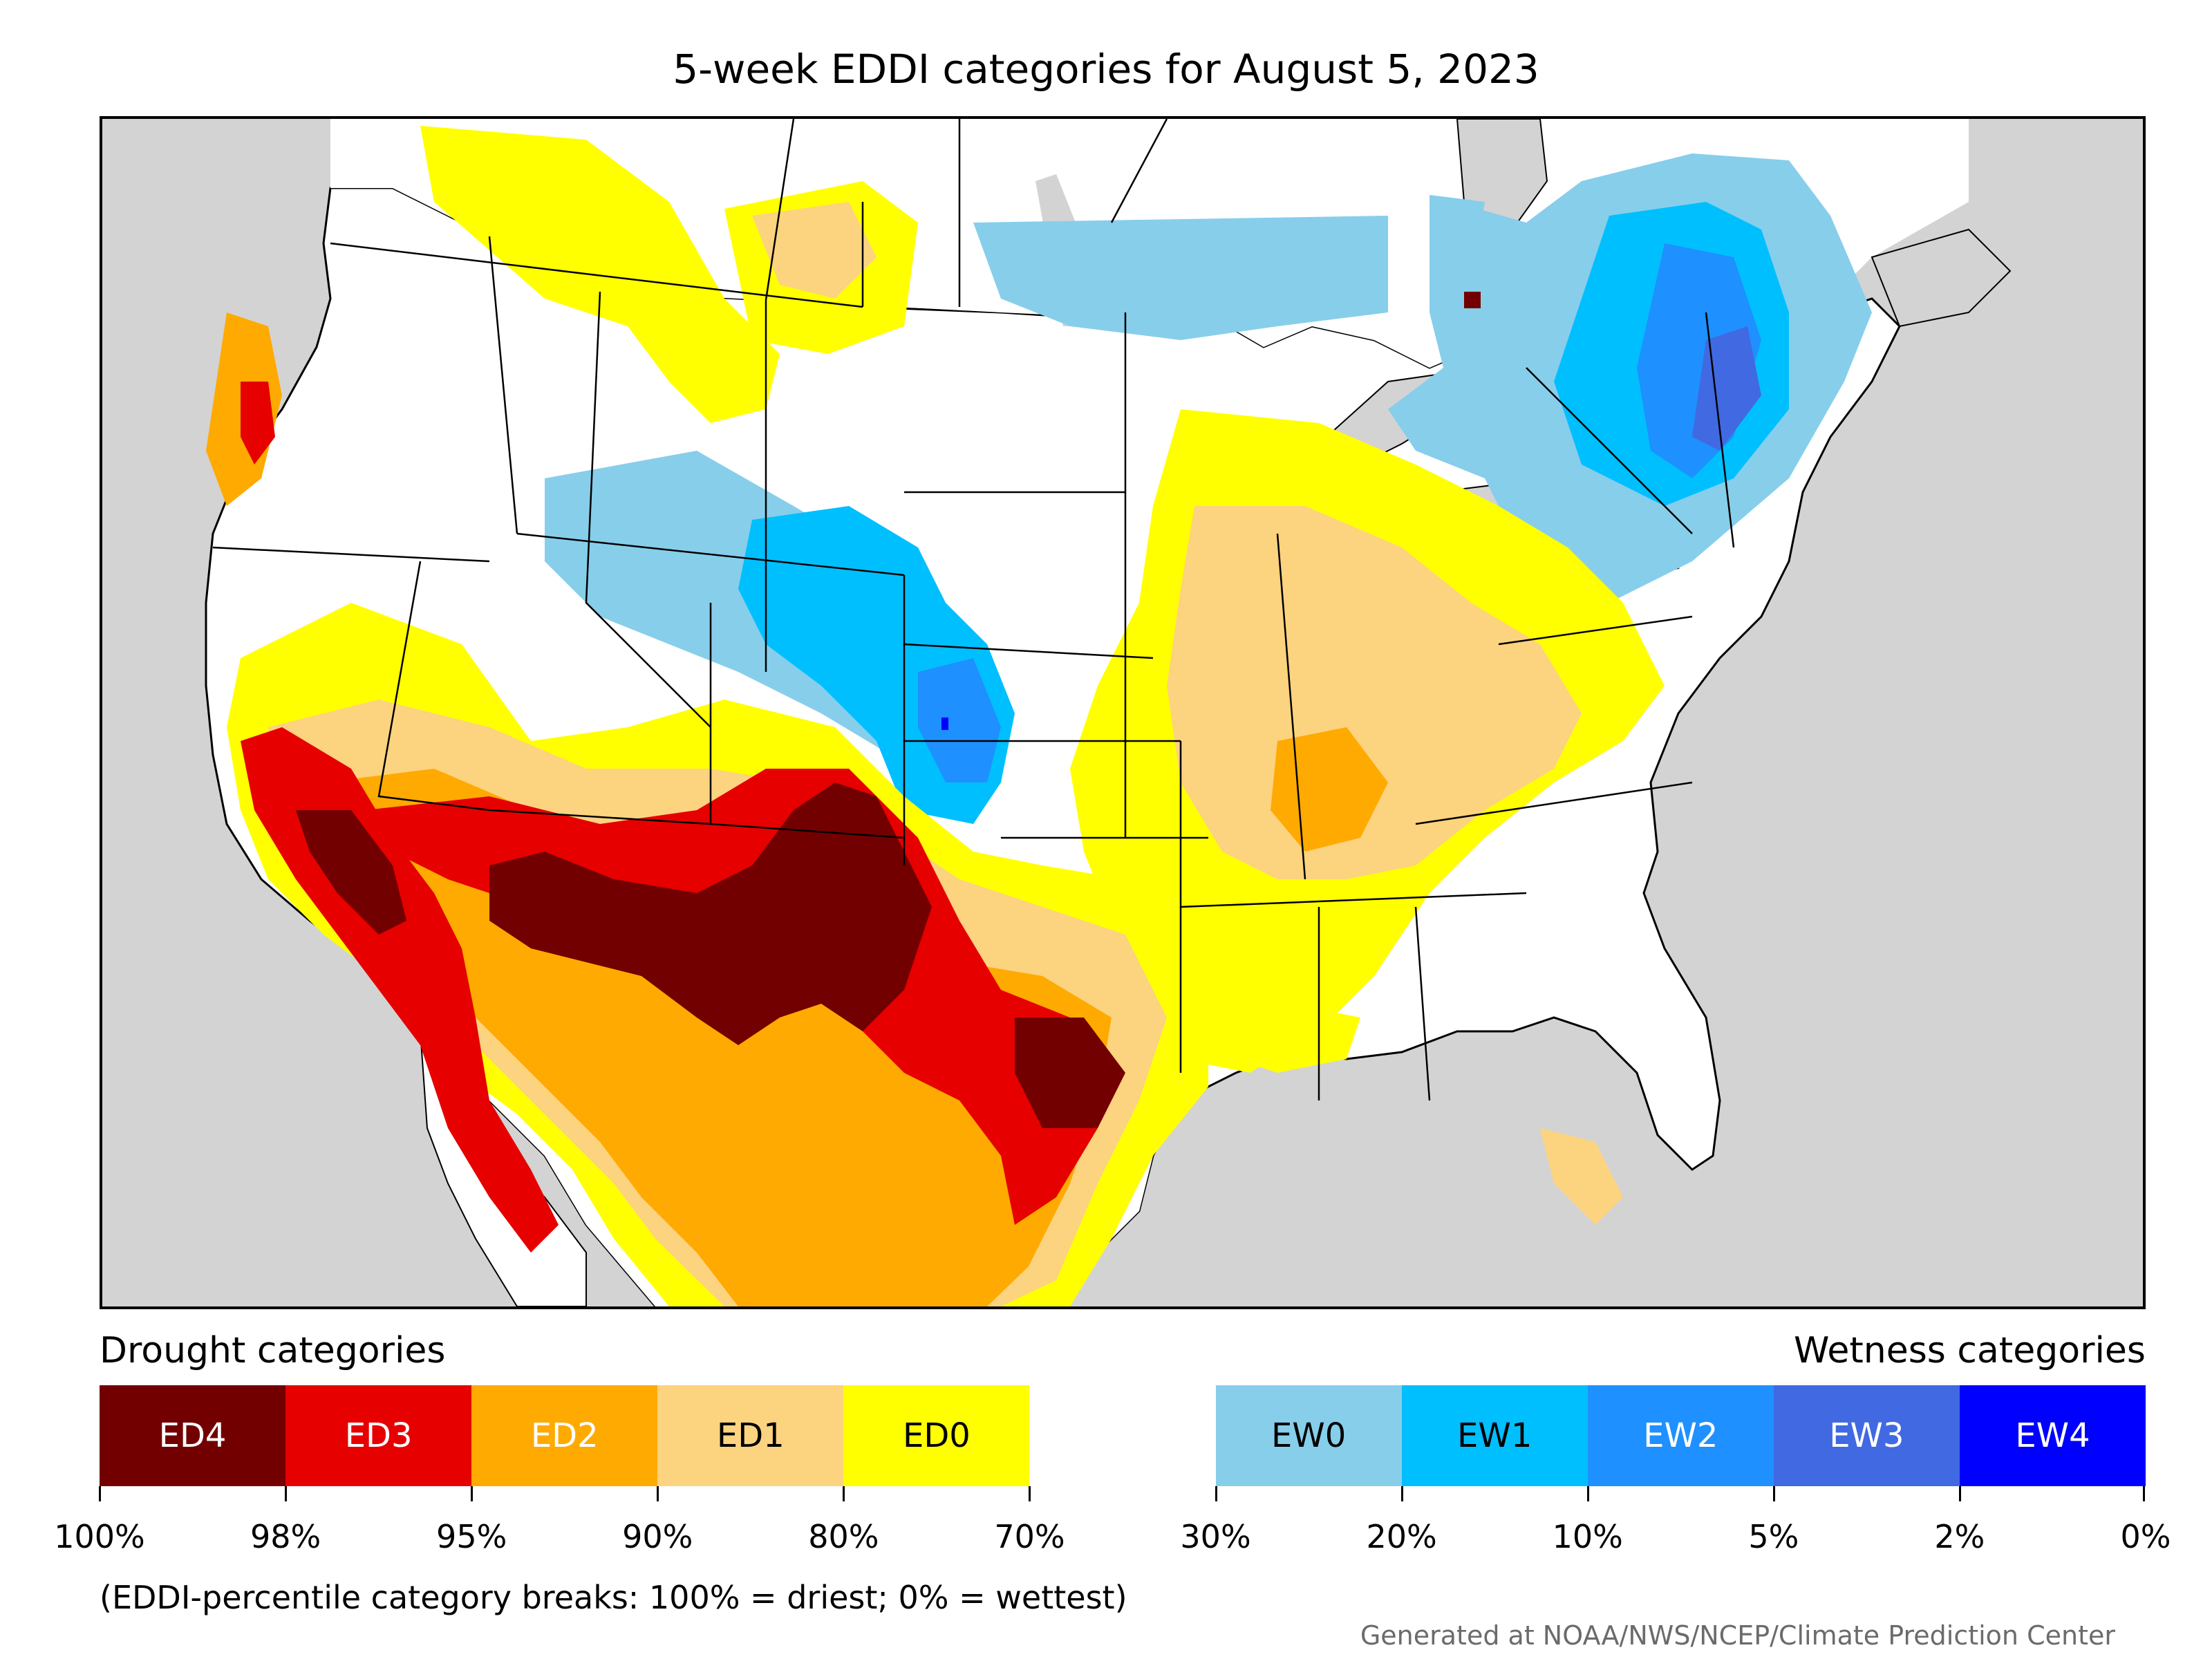 This screenshot has width=2212, height=1659. What do you see at coordinates (1942, 278) in the screenshot?
I see `gulf-st-lawrence` at bounding box center [1942, 278].